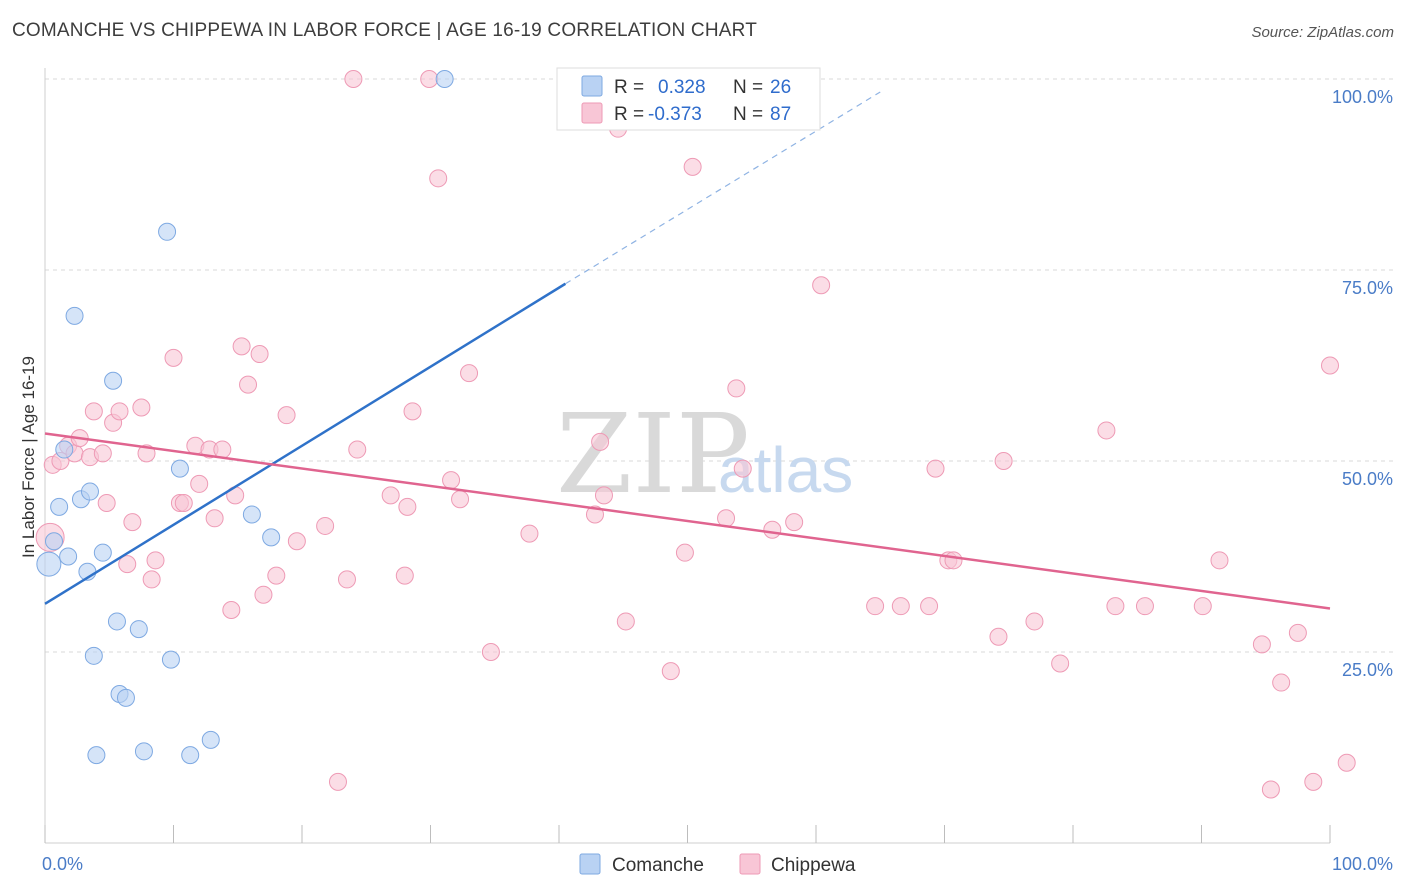 This screenshot has width=1406, height=892. What do you see at coordinates (1367, 288) in the screenshot?
I see `y-tick-label: 75.0%` at bounding box center [1367, 288].